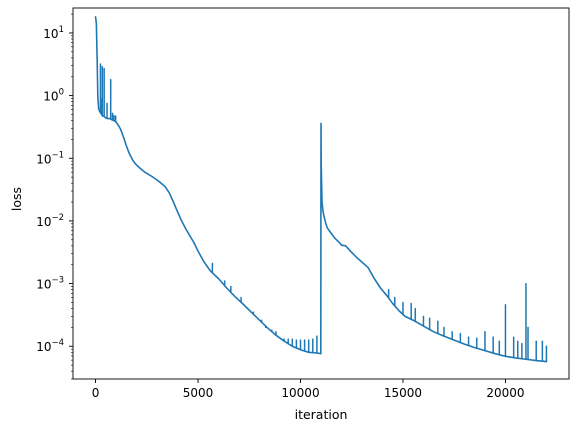  What do you see at coordinates (53, 96) in the screenshot?
I see `y-tick-label: 10⁰` at bounding box center [53, 96].